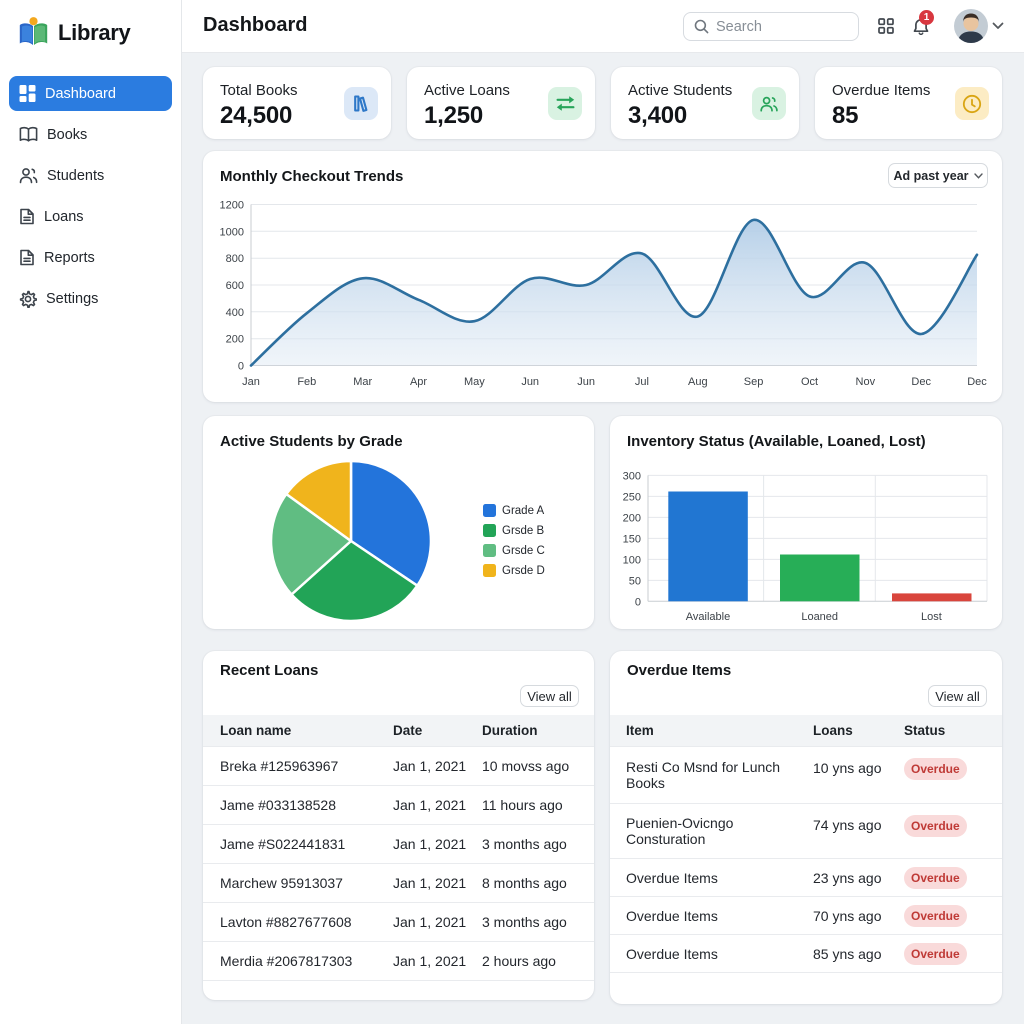 The image size is (1024, 1024). What do you see at coordinates (708, 617) in the screenshot?
I see `svg-text: Available` at bounding box center [708, 617].